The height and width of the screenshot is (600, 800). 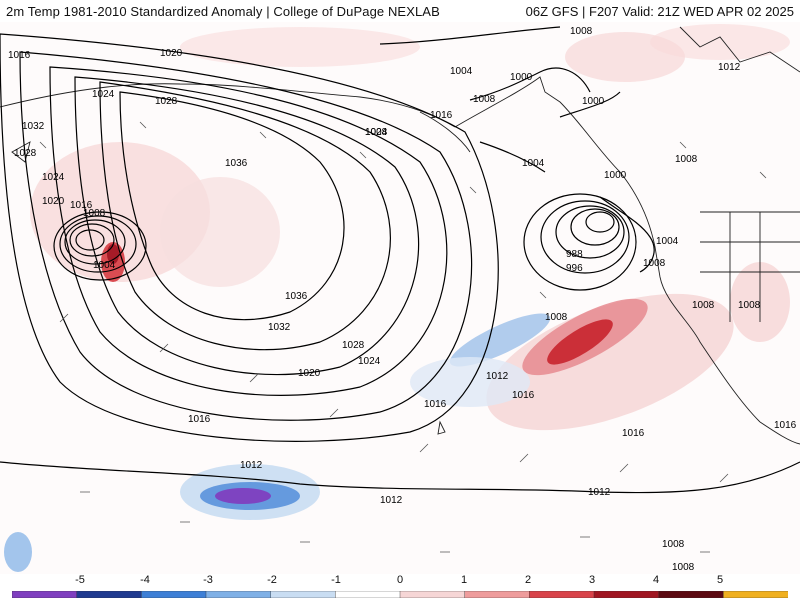 What do you see at coordinates (464, 580) in the screenshot?
I see `colorbar-tick-label: 1` at bounding box center [464, 580].